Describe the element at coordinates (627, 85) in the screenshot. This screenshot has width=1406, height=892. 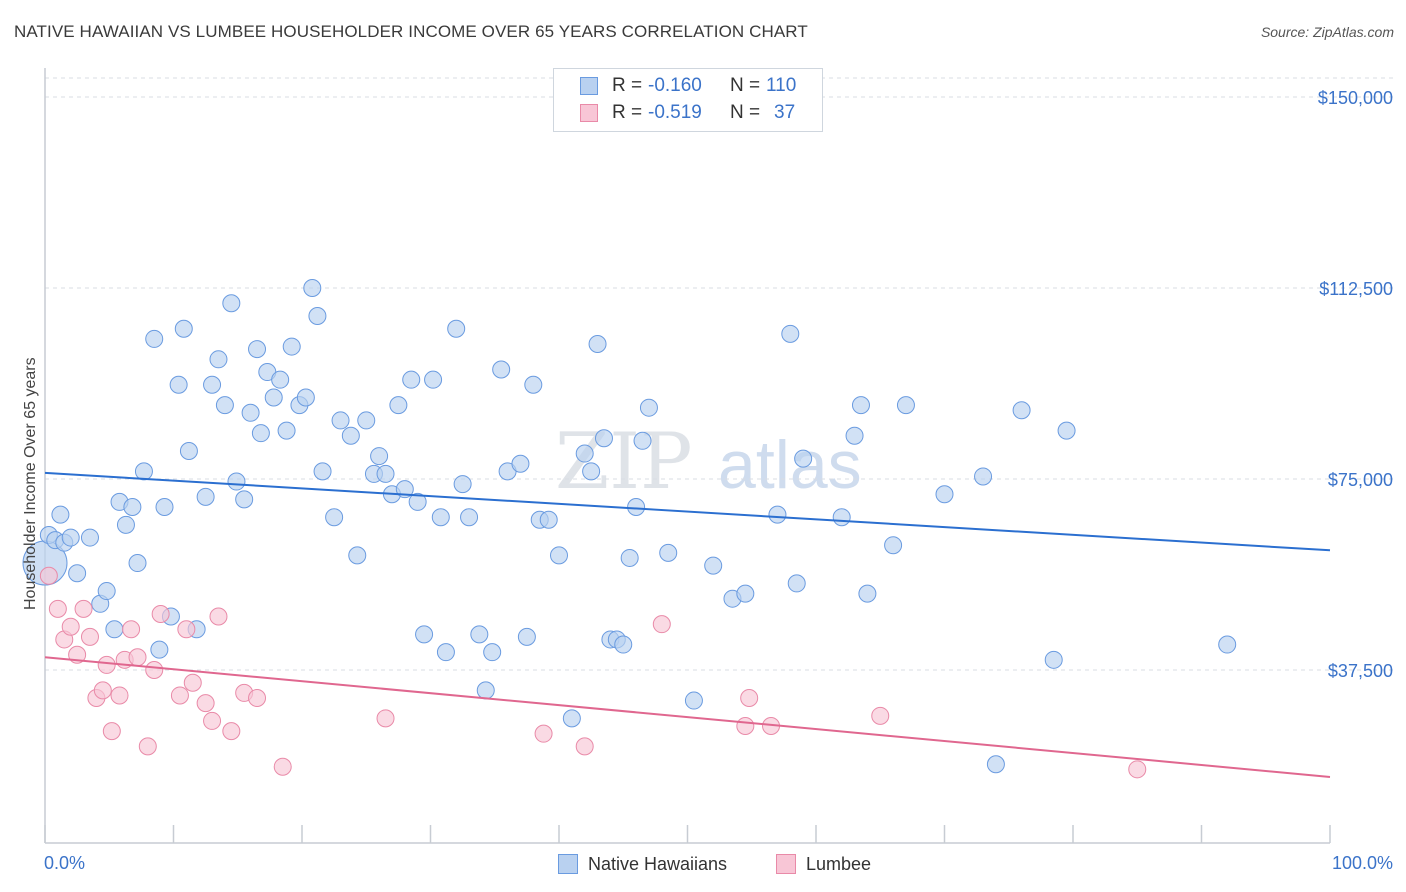
I see `legend-r-label: R =` at that location.